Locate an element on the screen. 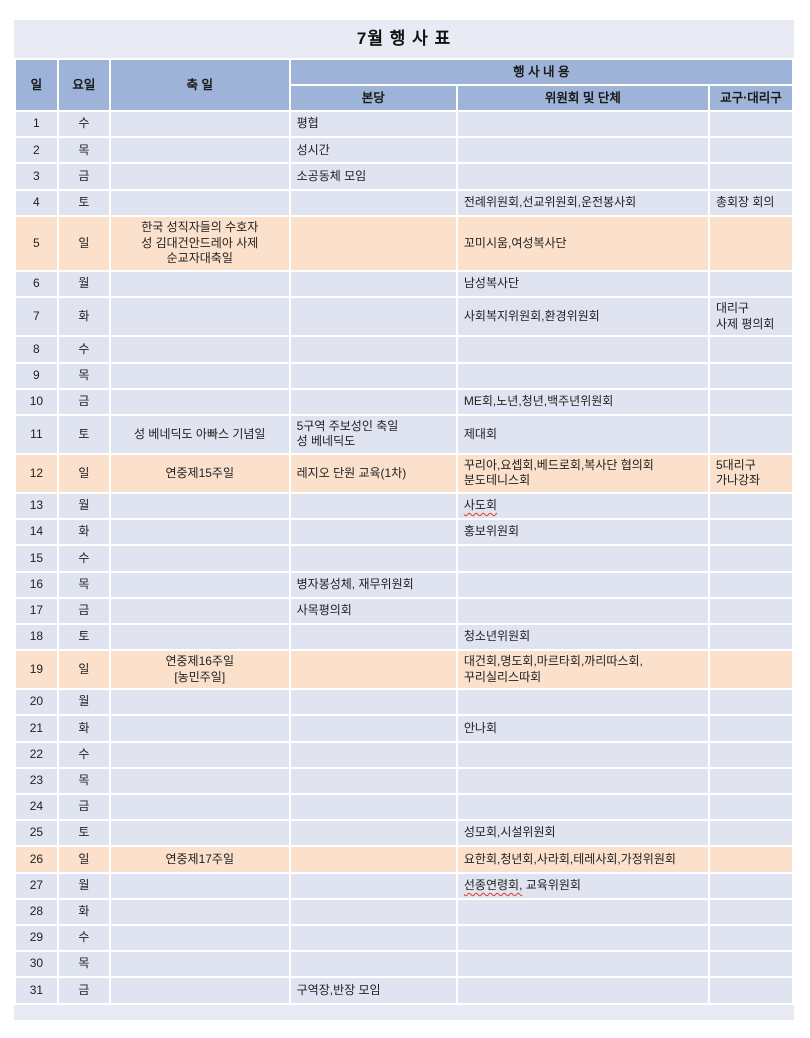  day-cell: 24 is located at coordinates (36, 807).